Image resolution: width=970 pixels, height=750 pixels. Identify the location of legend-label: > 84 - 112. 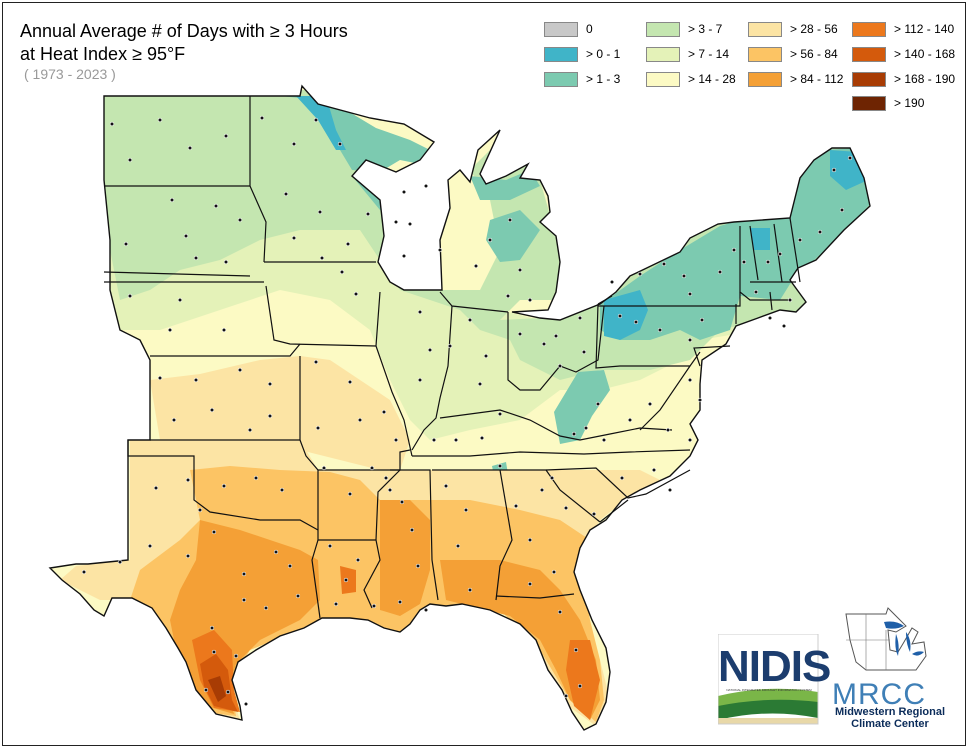
(817, 79).